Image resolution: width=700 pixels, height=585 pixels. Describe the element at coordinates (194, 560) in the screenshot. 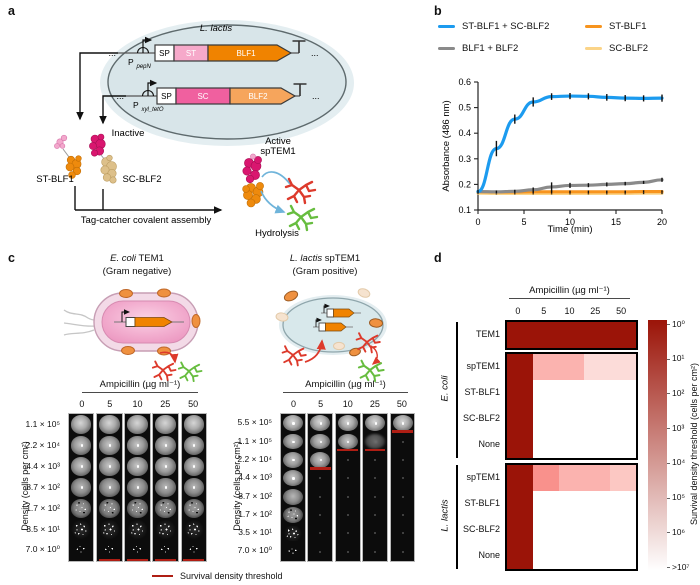

I see `survival-threshold-line` at that location.